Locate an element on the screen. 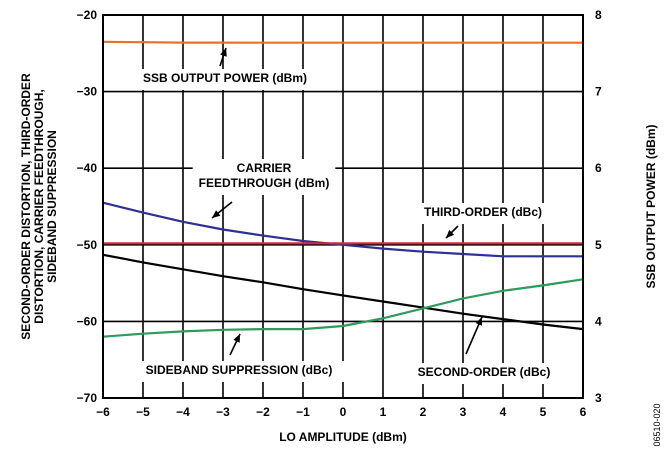  x-tick-label: 0 is located at coordinates (343, 412).